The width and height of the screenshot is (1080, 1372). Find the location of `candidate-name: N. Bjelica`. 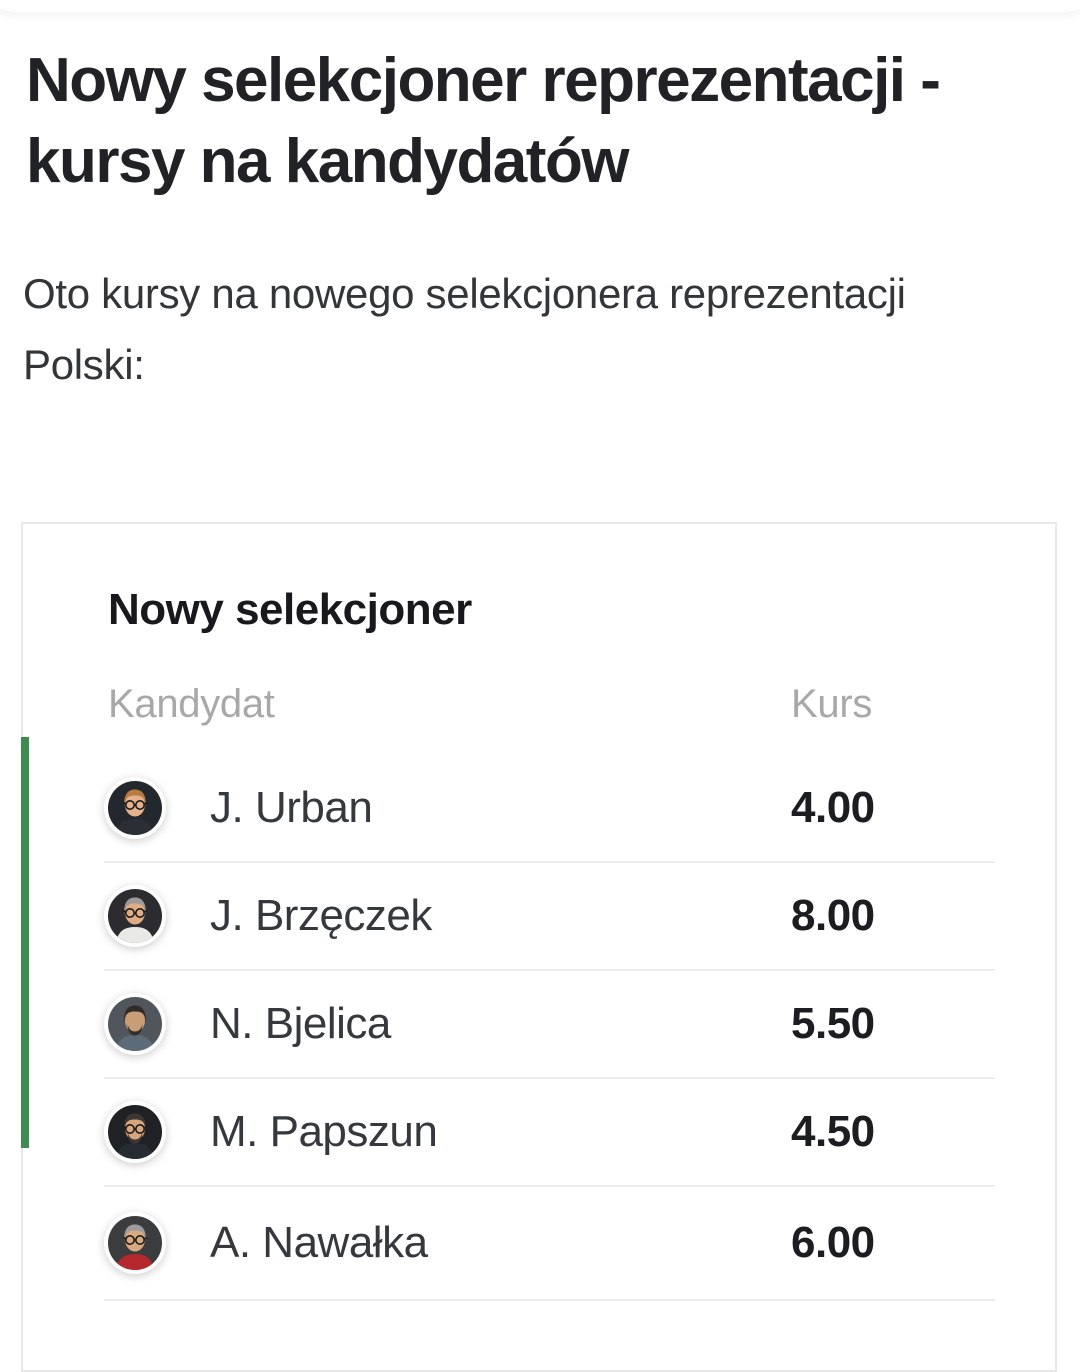

candidate-name: N. Bjelica is located at coordinates (300, 1023).